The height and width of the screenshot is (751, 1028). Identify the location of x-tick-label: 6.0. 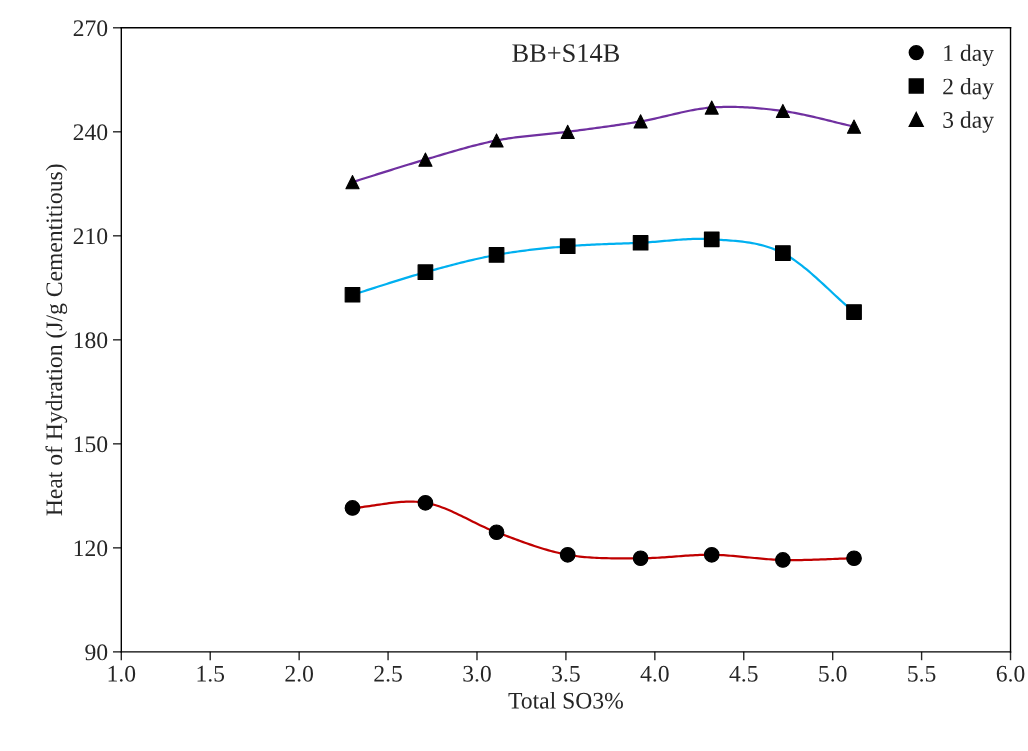
(1010, 673).